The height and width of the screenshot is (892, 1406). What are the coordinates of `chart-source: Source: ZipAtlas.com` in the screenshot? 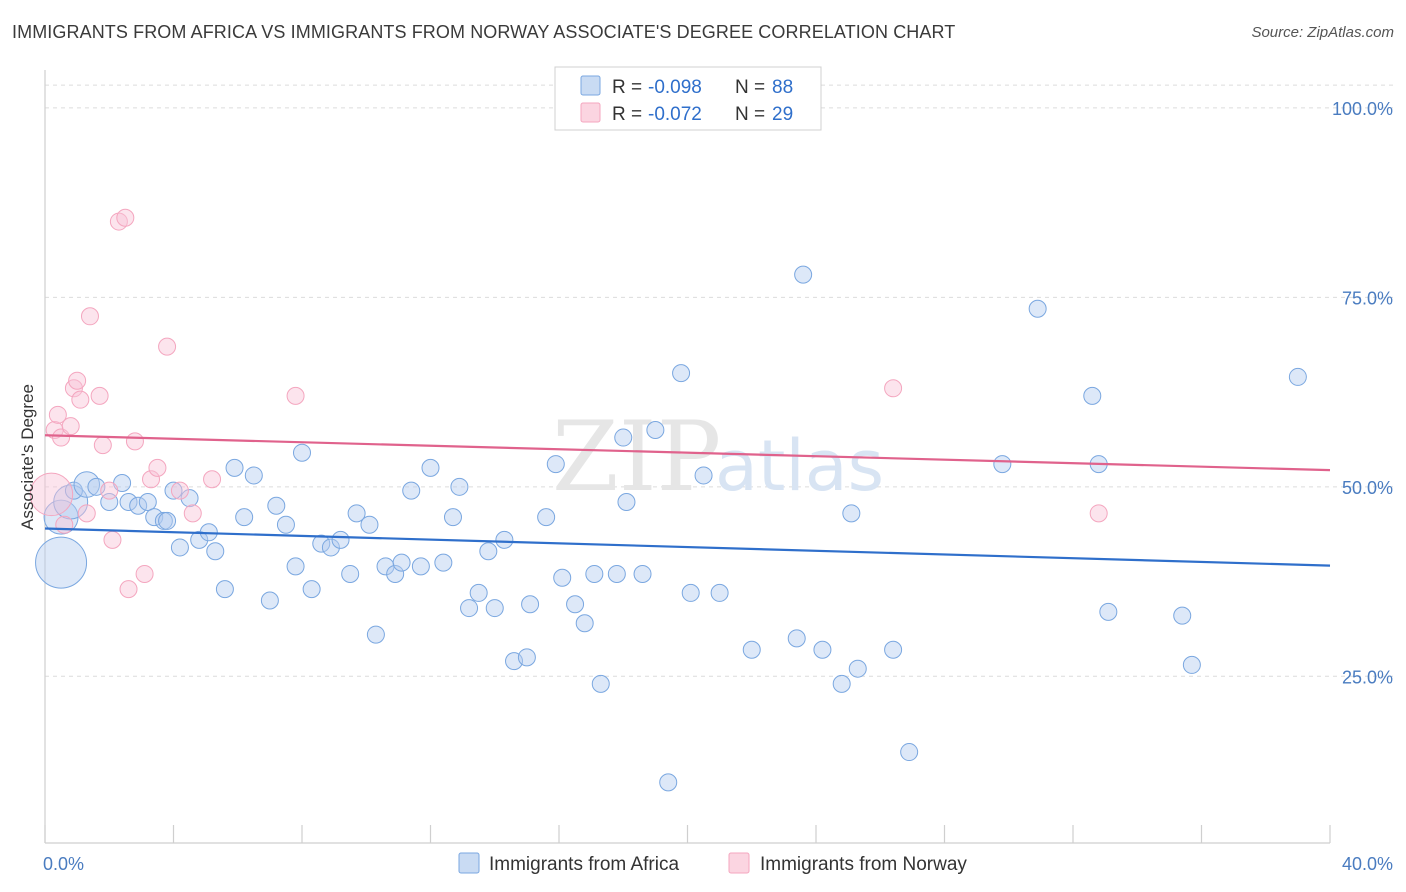 It's located at (1322, 32).